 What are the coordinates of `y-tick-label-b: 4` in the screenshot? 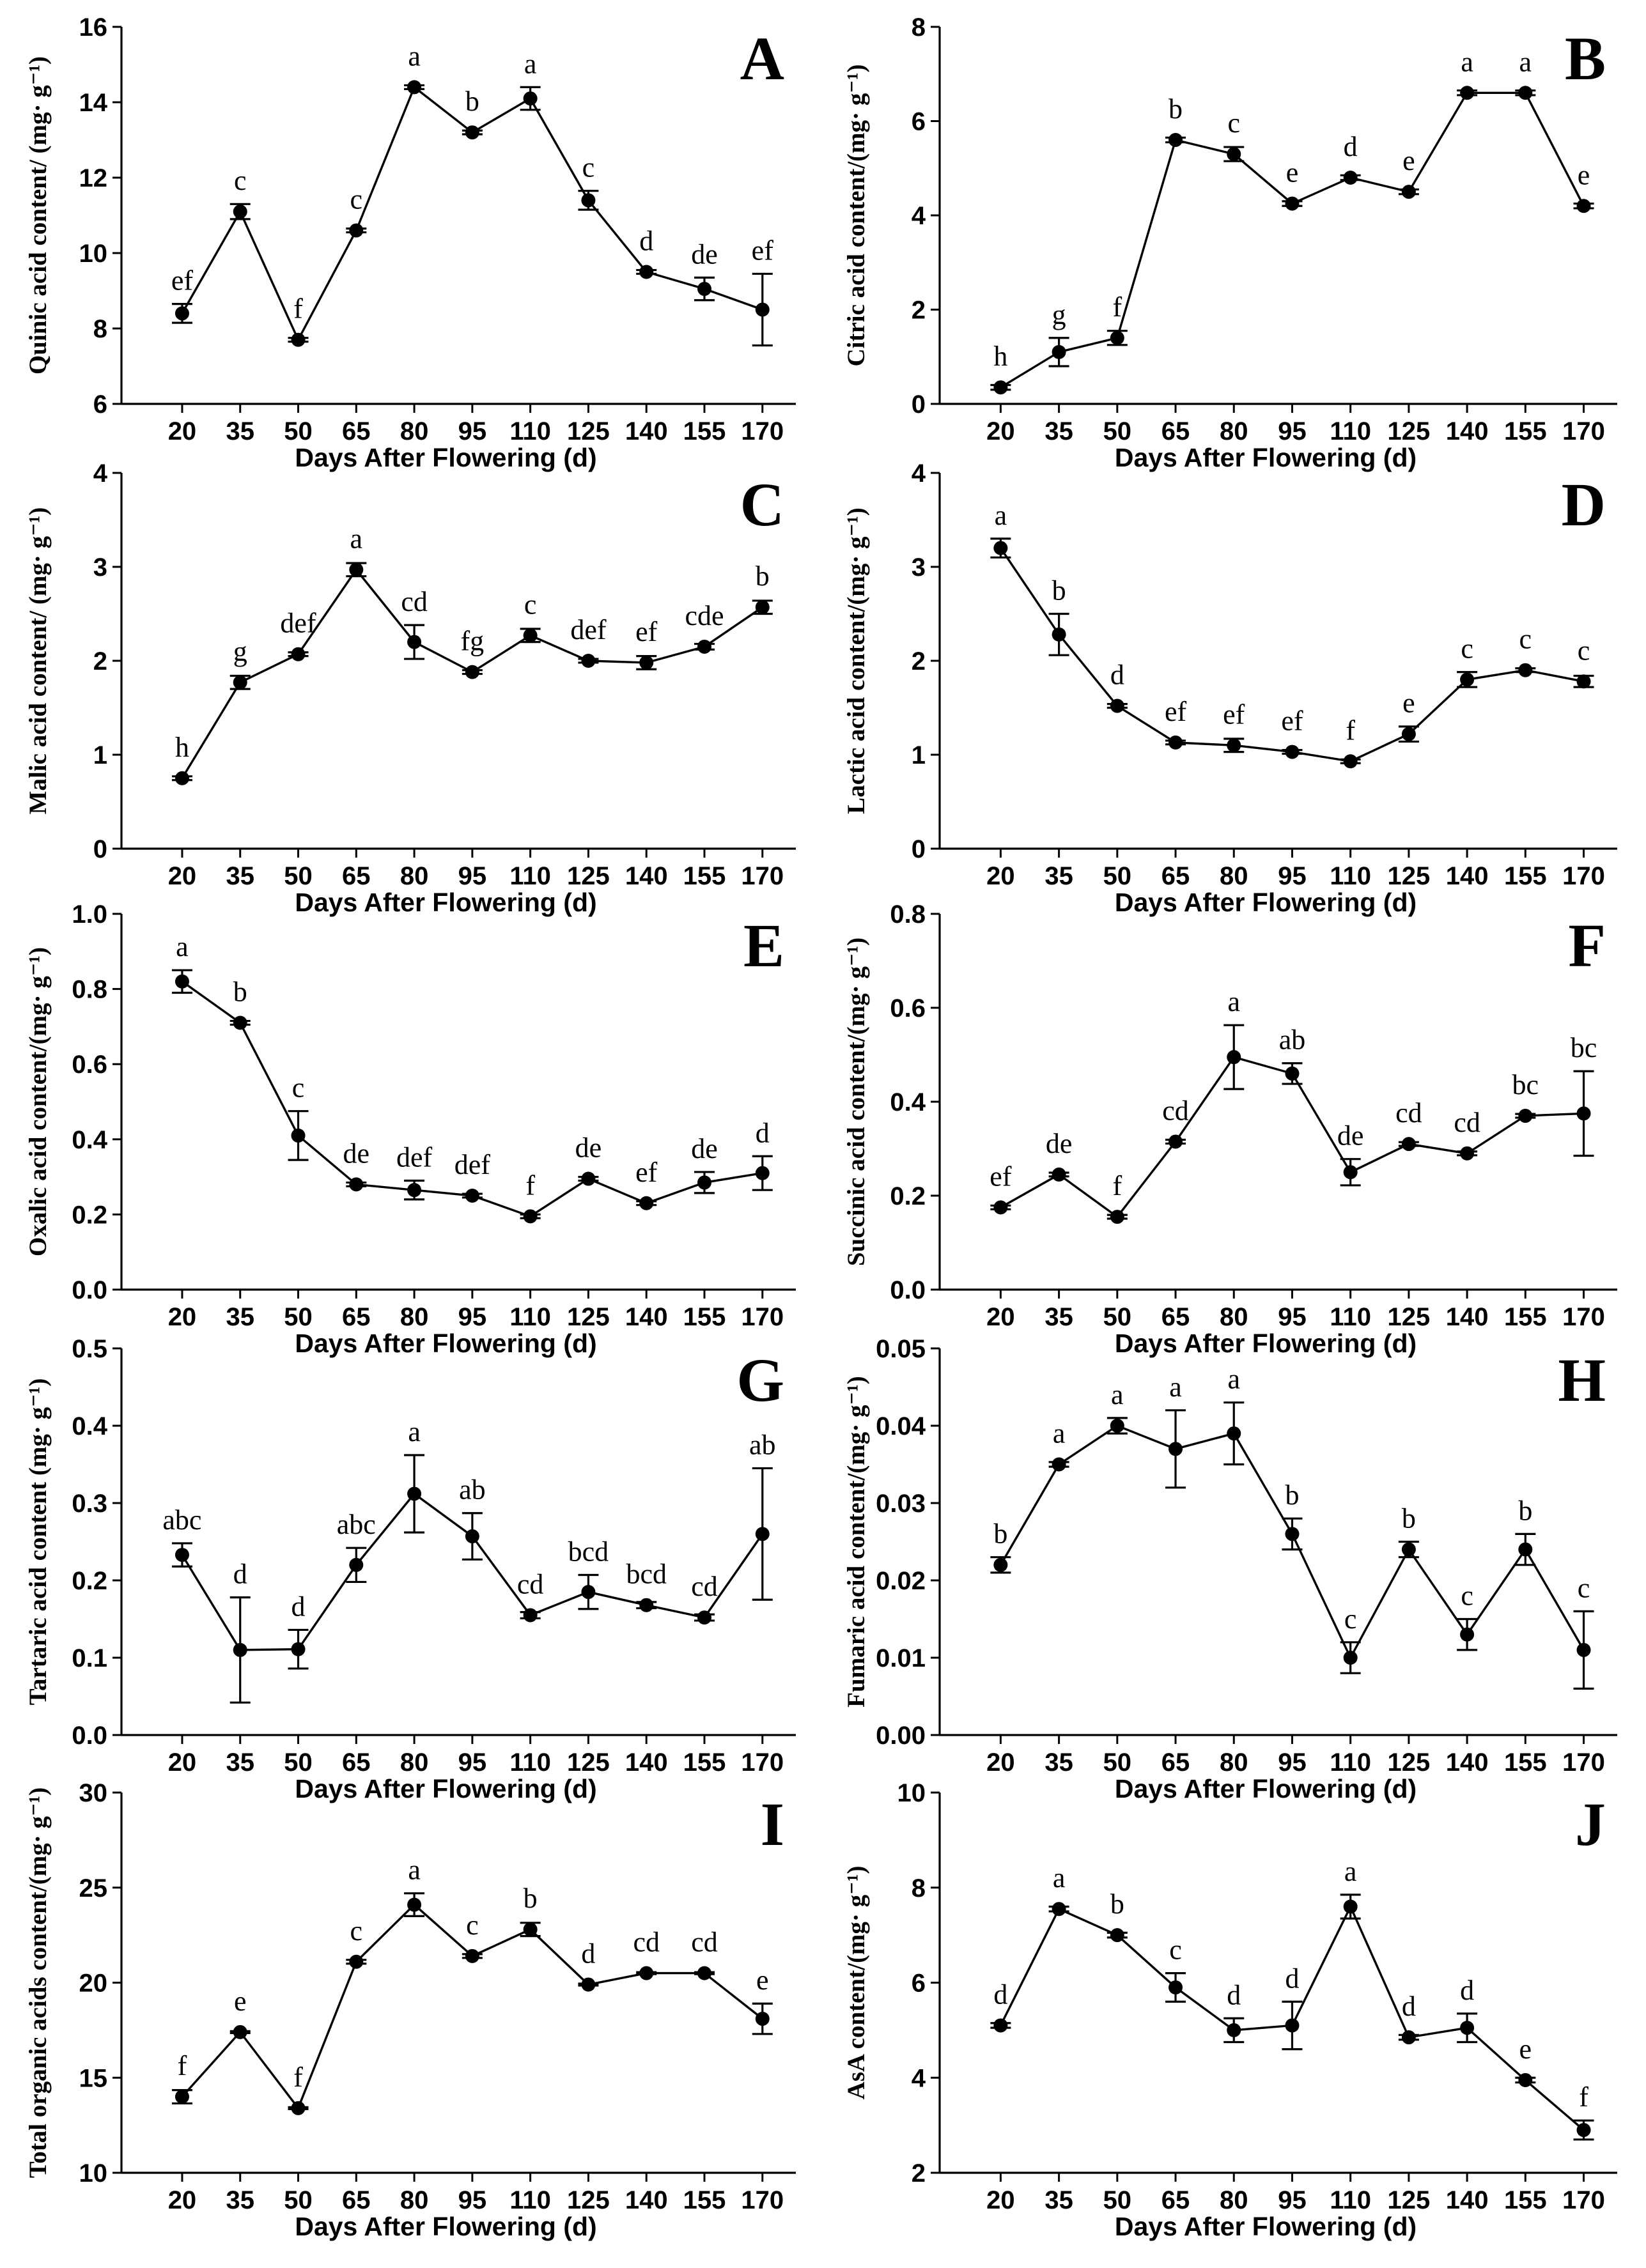 It's located at (919, 216).